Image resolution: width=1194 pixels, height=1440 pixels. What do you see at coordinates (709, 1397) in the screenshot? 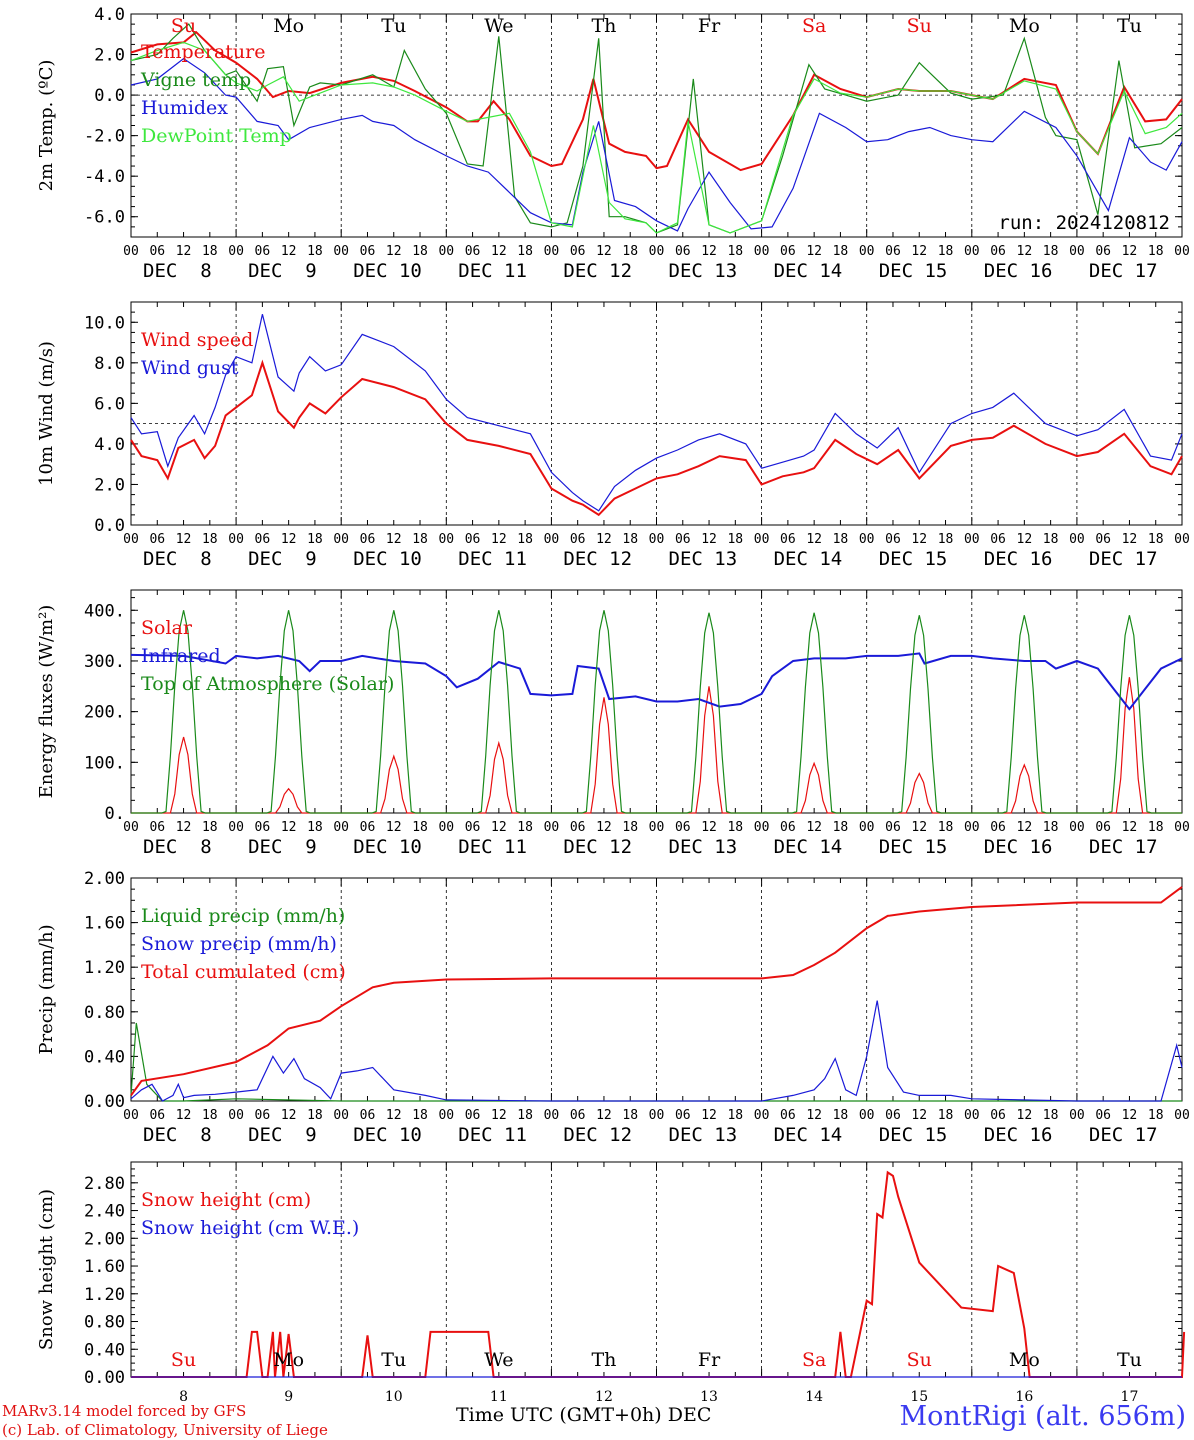
I see `day-number-label: 13` at bounding box center [709, 1397].